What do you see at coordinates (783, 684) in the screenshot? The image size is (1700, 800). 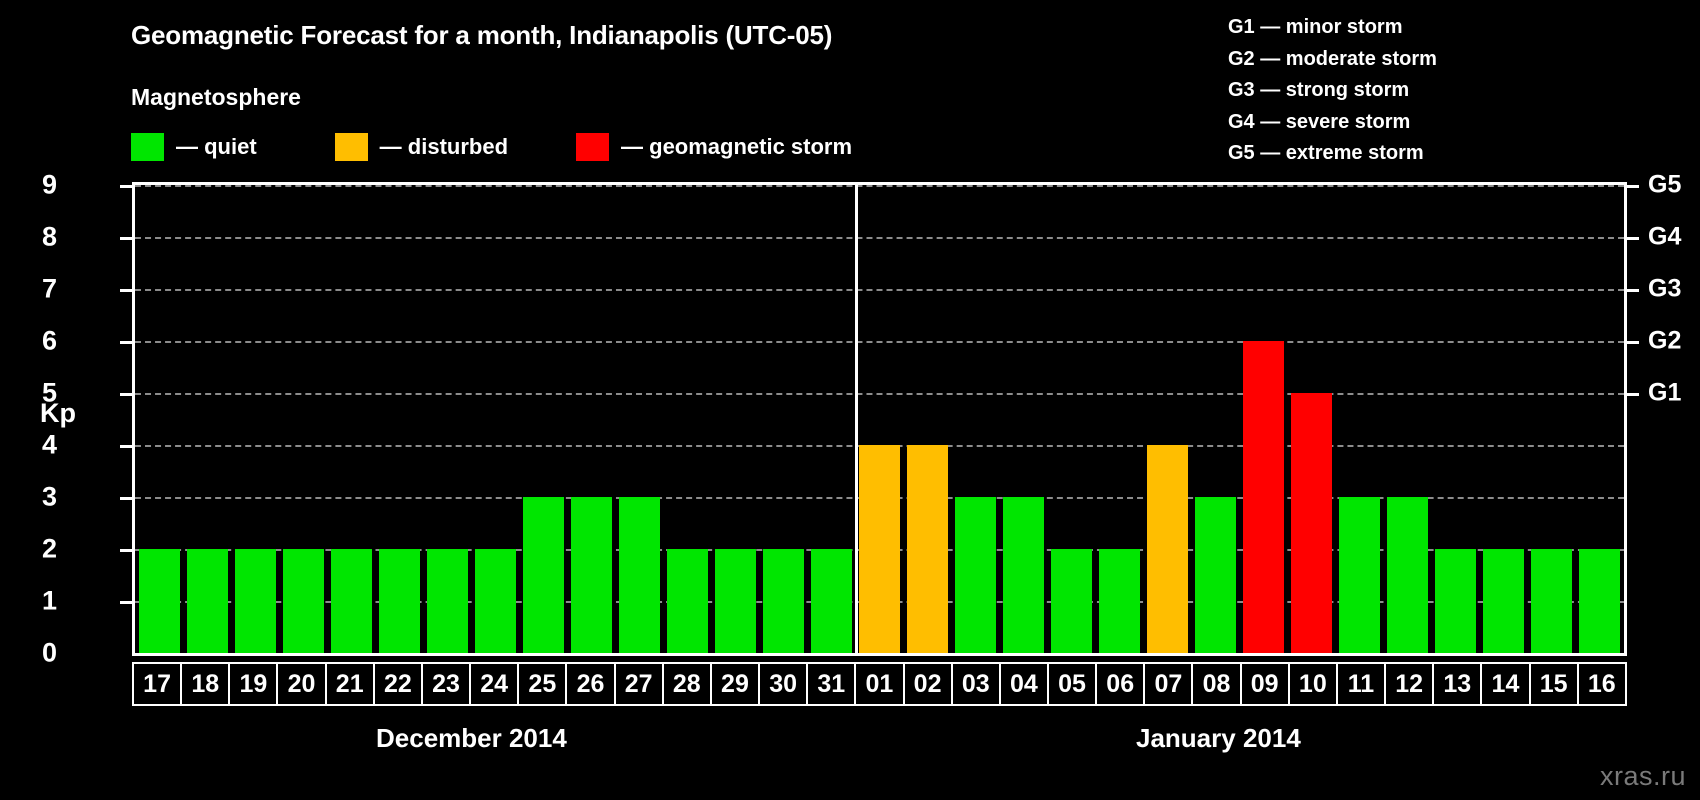 I see `day-cell-december-30: 30` at bounding box center [783, 684].